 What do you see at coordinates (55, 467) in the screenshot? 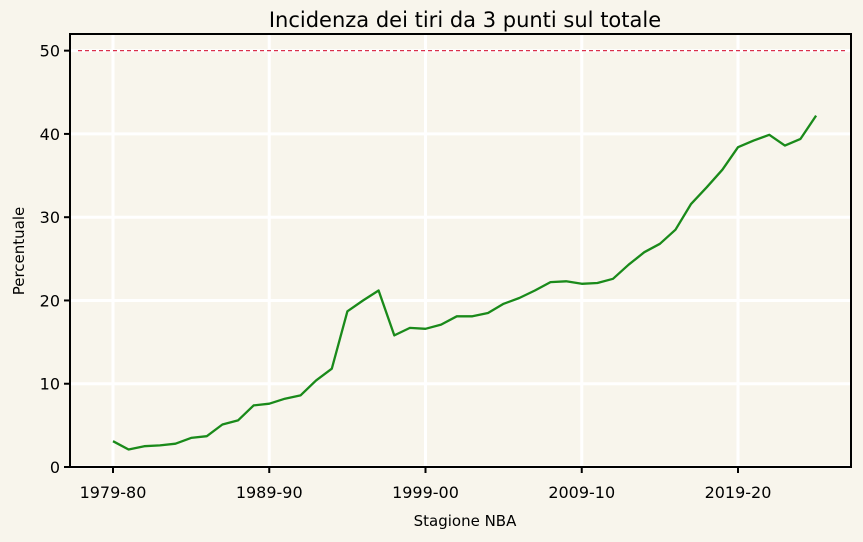
I see `y-tick-label: 0` at bounding box center [55, 467].